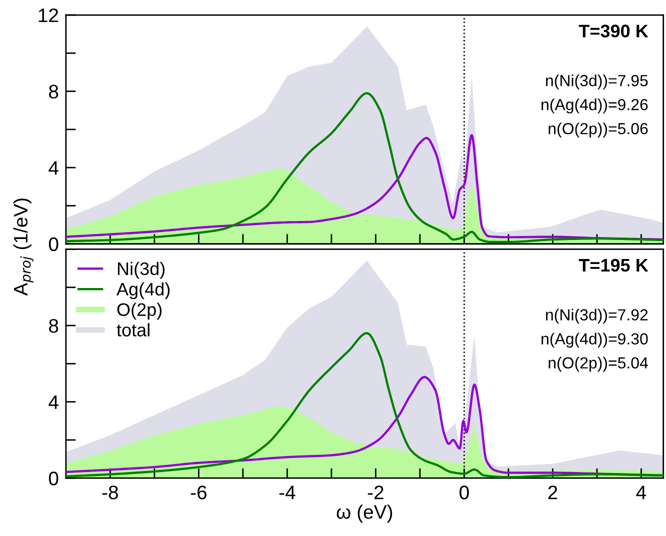 The image size is (666, 536). What do you see at coordinates (595, 106) in the screenshot?
I see `annotation: n(Ag(4d))=9.26` at bounding box center [595, 106].